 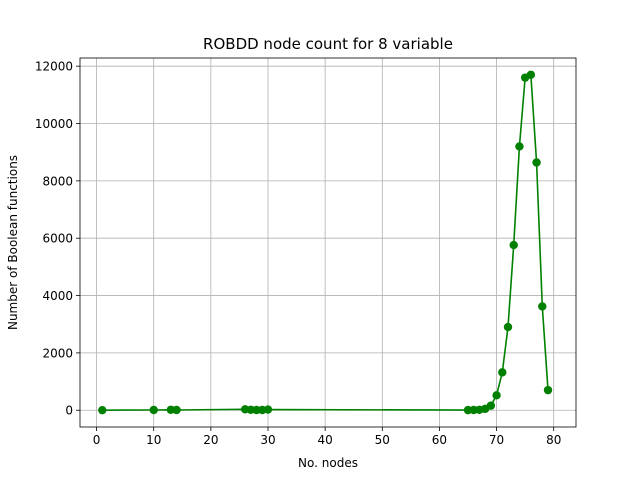 I want to click on x-tick-label: 40, so click(x=325, y=440).